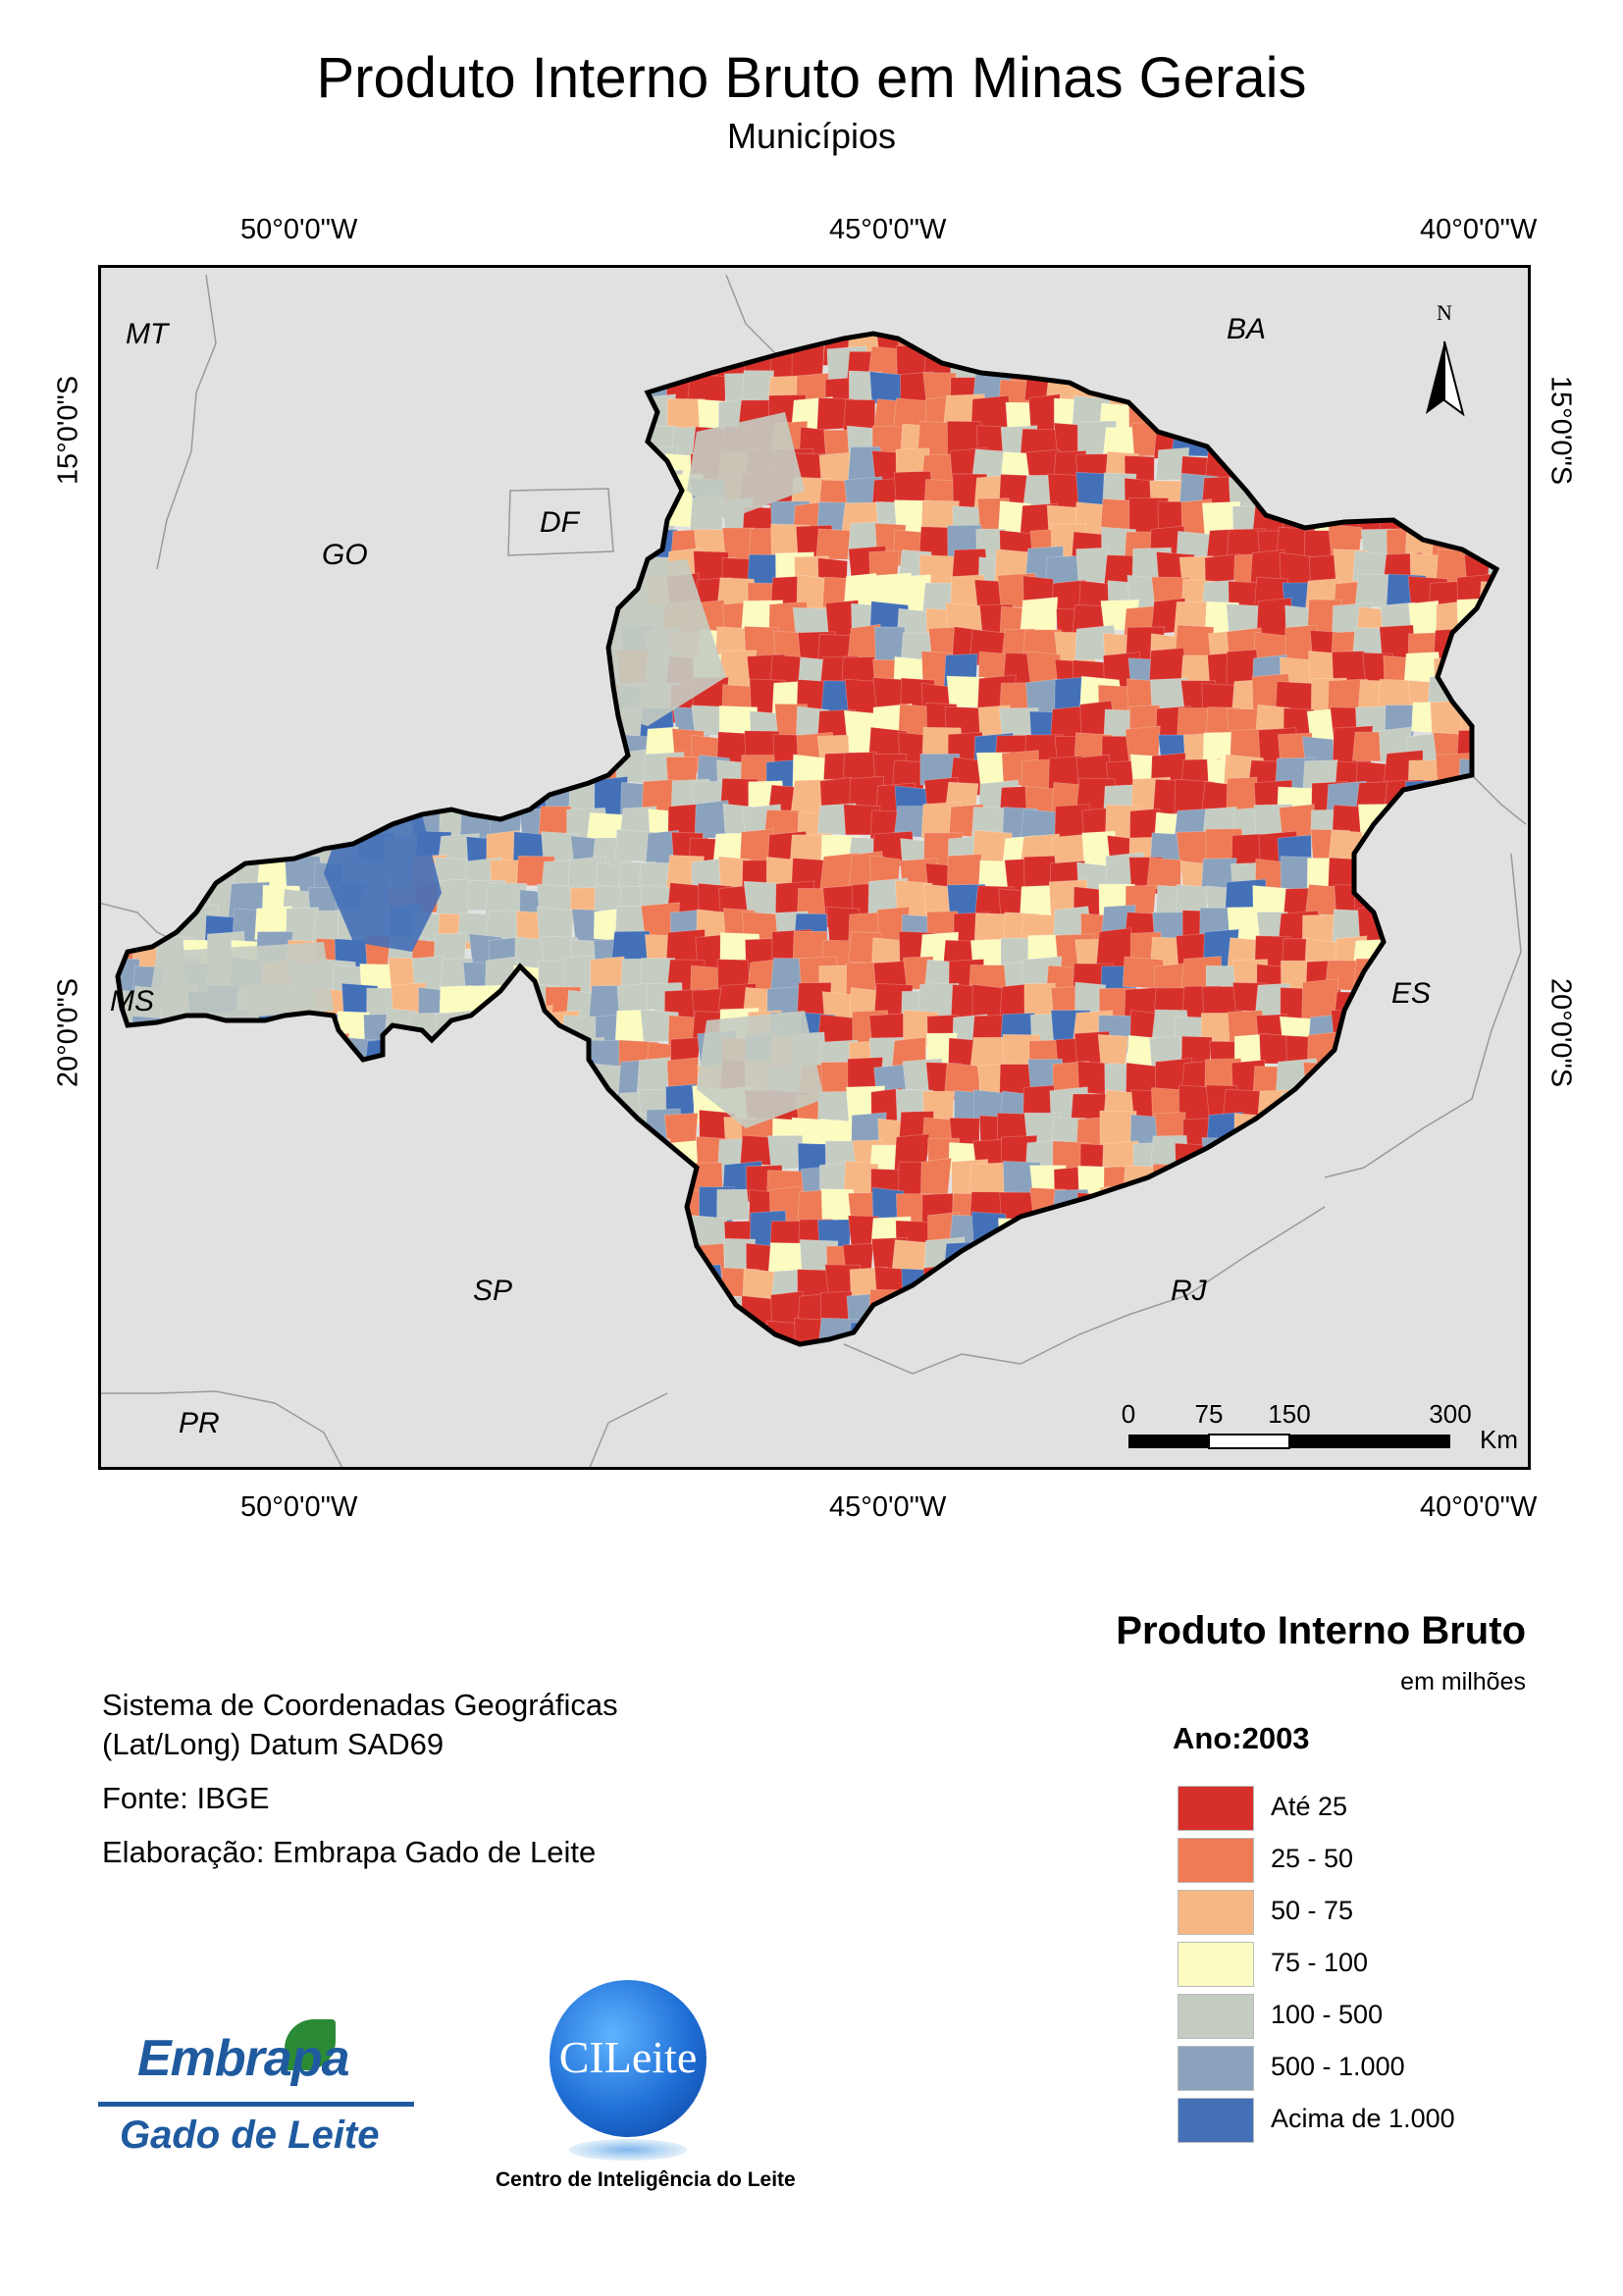 This screenshot has width=1623, height=2296. I want to click on legend-label: 25 - 50, so click(1312, 1858).